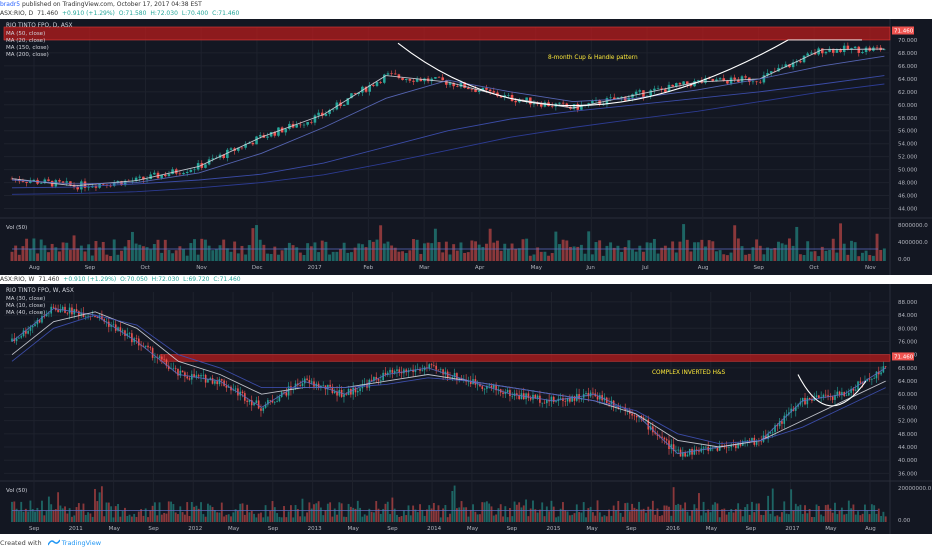 This screenshot has height=550, width=932. I want to click on symbol-label: ASX:RIO, W, so click(17, 279).